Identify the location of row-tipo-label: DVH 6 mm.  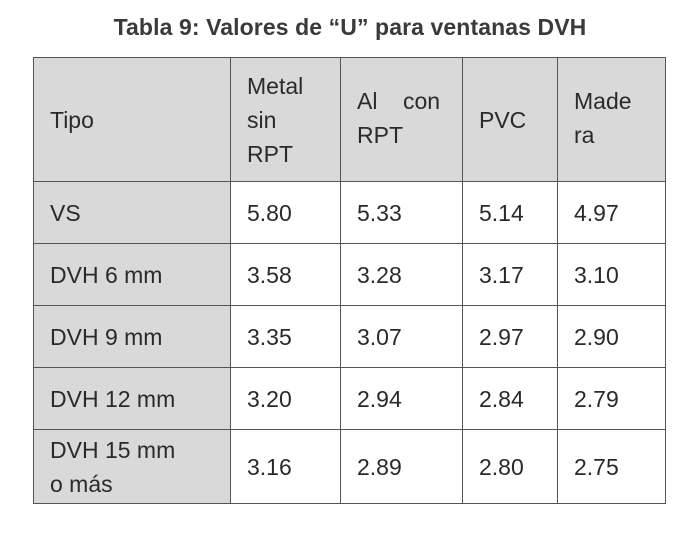
(106, 274).